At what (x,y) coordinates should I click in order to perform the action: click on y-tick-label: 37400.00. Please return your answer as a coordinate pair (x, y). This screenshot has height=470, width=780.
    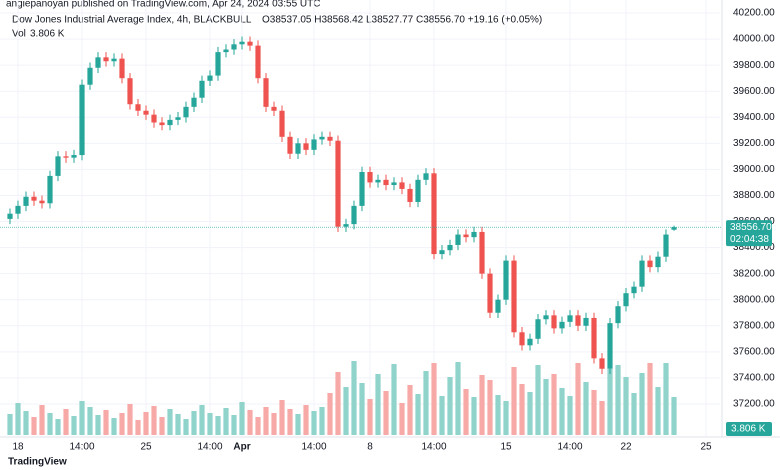
    Looking at the image, I should click on (754, 378).